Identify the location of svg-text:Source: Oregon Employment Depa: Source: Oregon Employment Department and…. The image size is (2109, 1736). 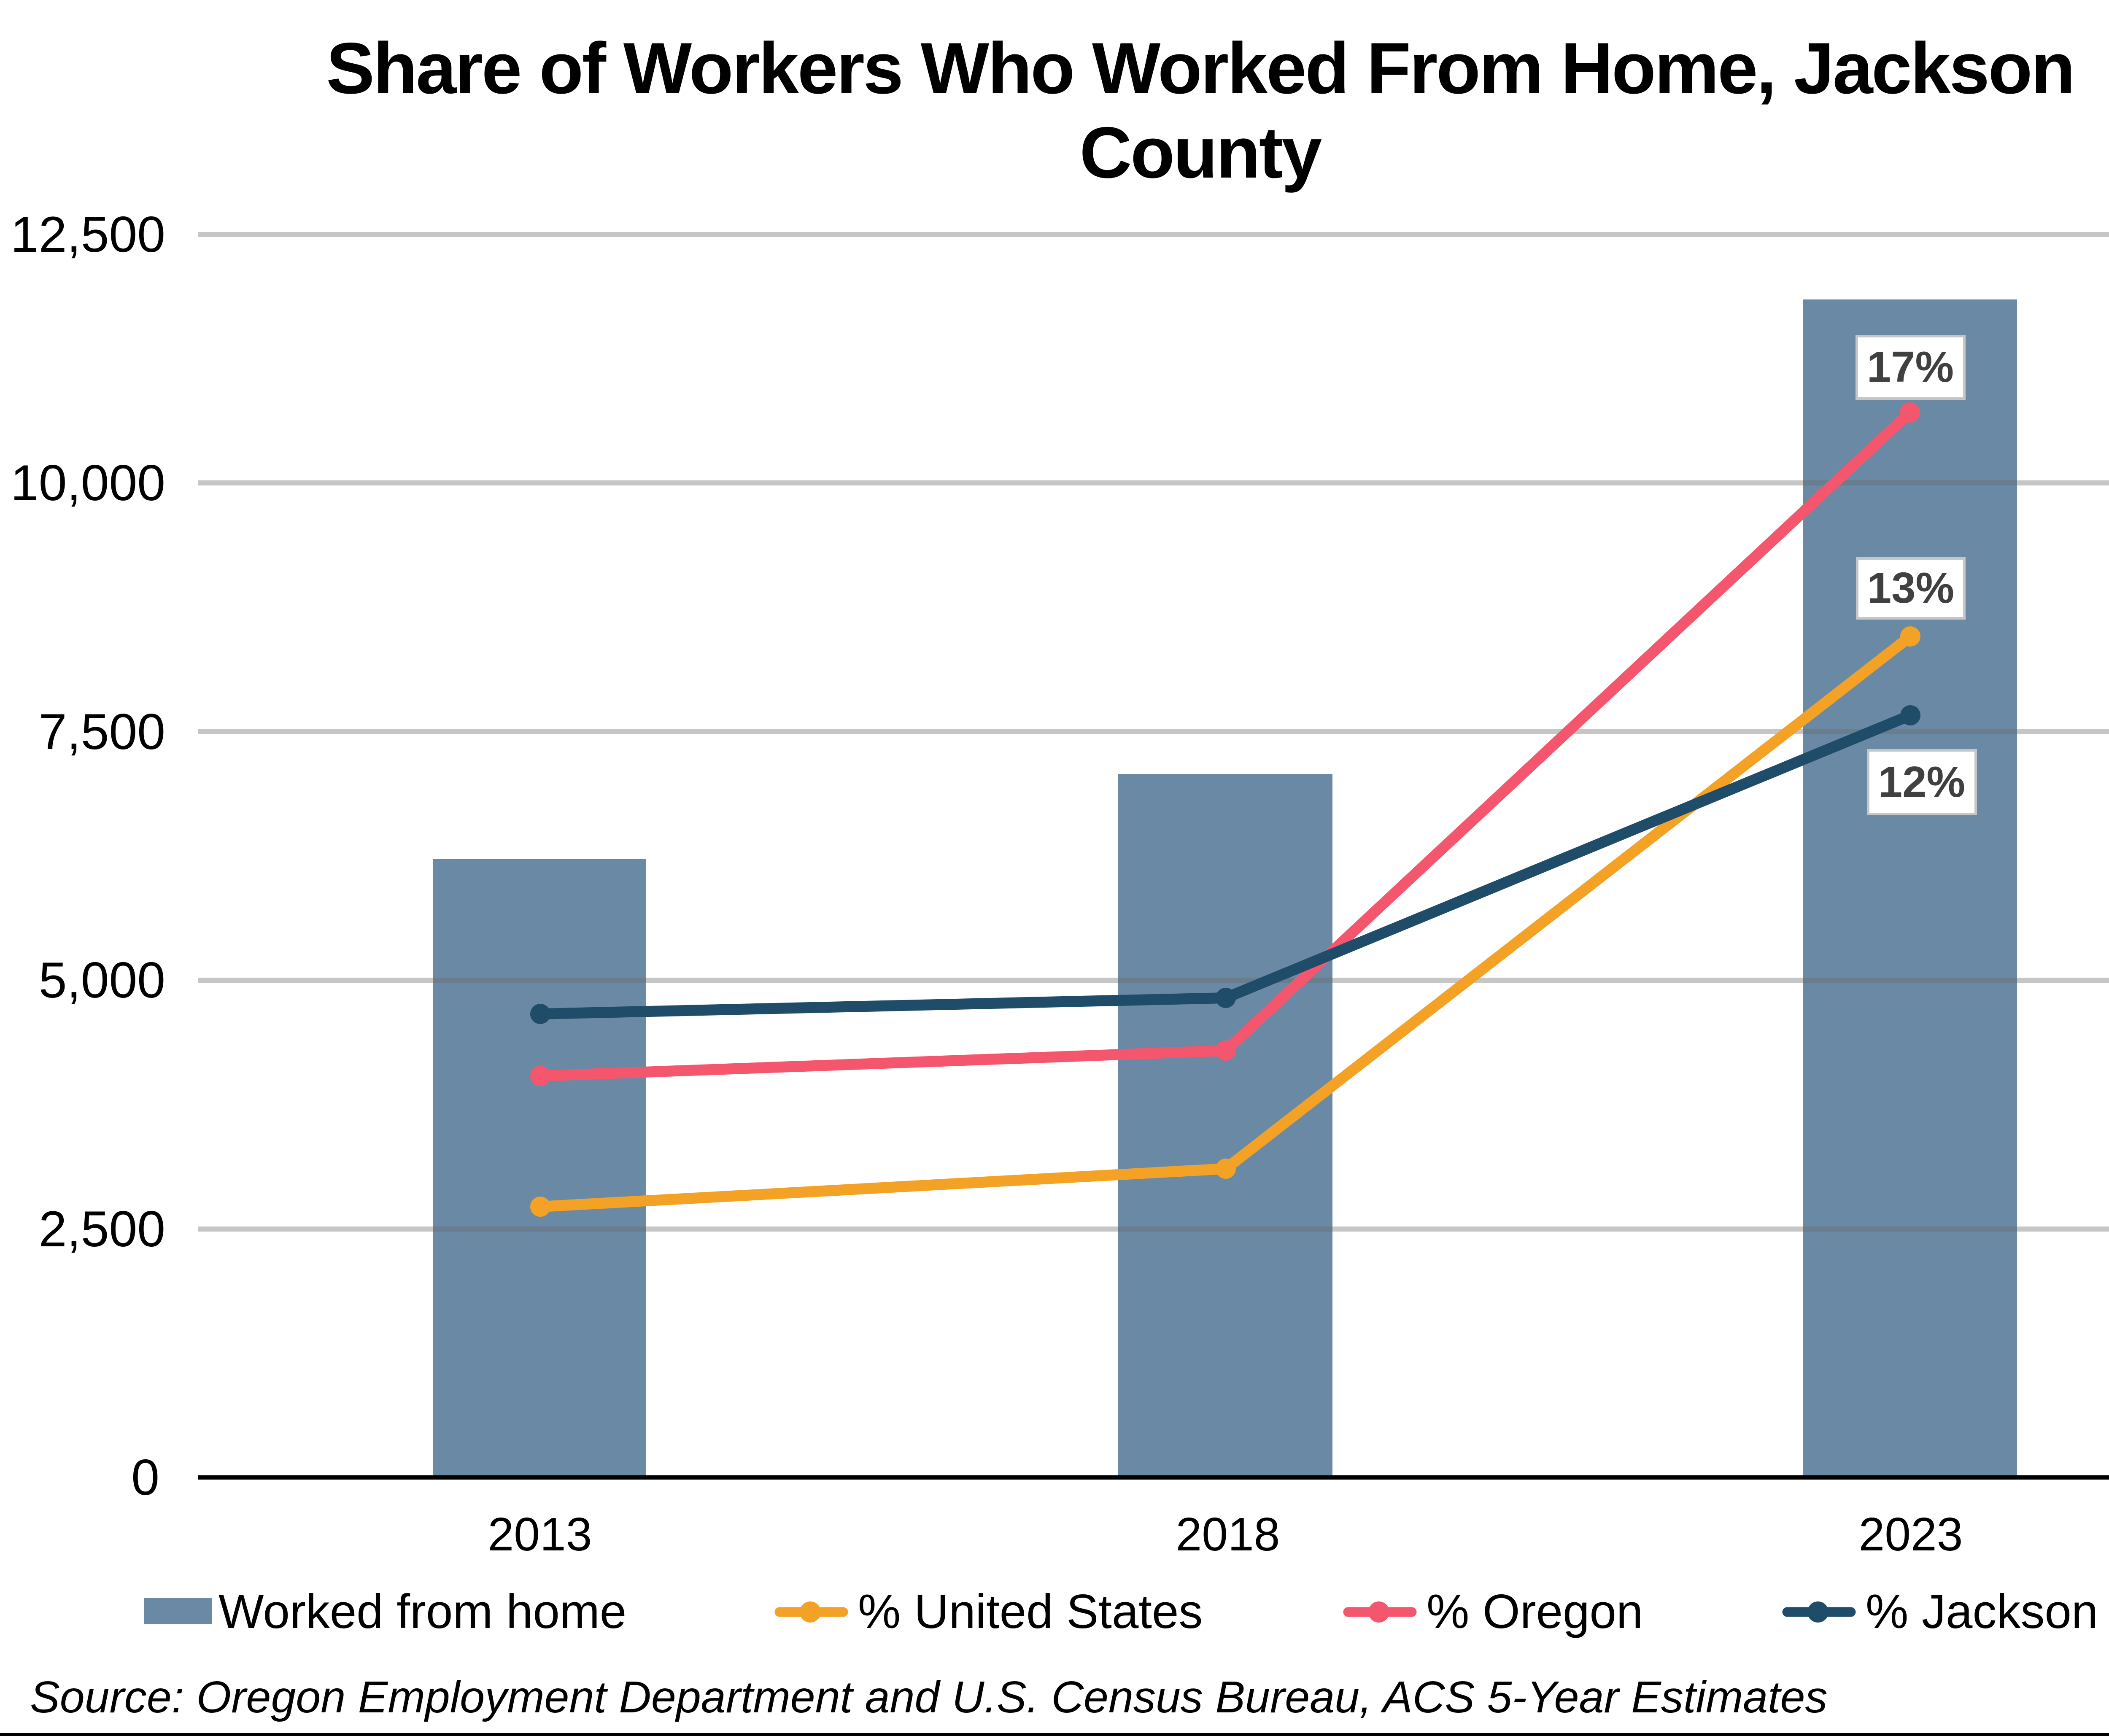
(929, 1697).